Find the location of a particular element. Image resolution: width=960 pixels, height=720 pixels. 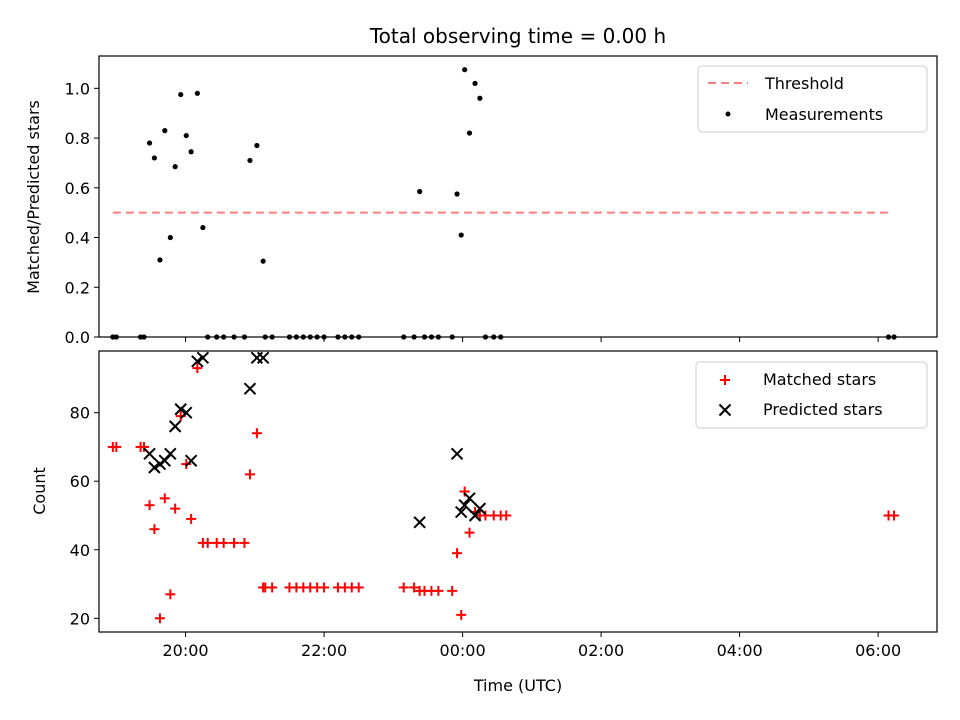

legend-predicted-marker is located at coordinates (725, 410).